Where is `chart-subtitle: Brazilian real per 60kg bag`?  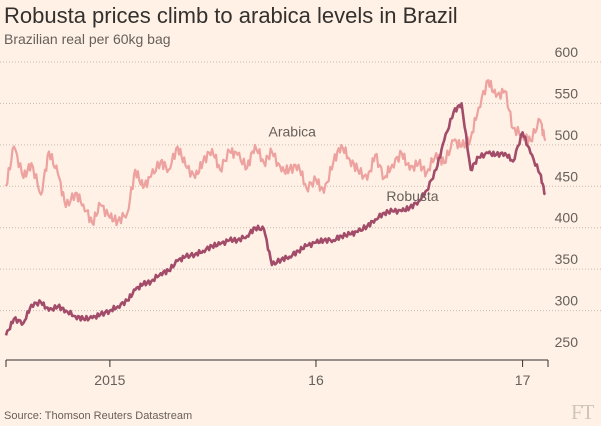
chart-subtitle: Brazilian real per 60kg bag is located at coordinates (87, 39).